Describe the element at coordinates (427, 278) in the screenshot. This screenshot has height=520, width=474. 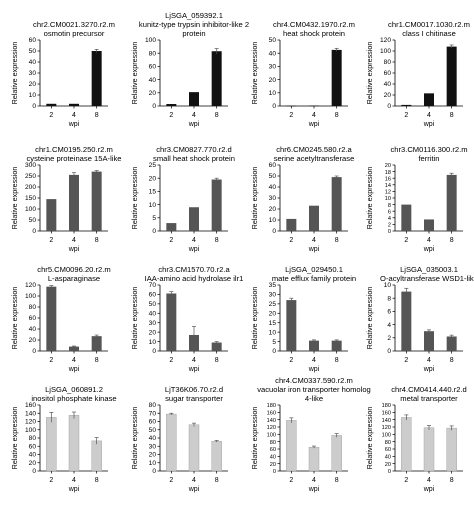
I see `chart-title: O-acyltransferase WSD1-like` at that location.